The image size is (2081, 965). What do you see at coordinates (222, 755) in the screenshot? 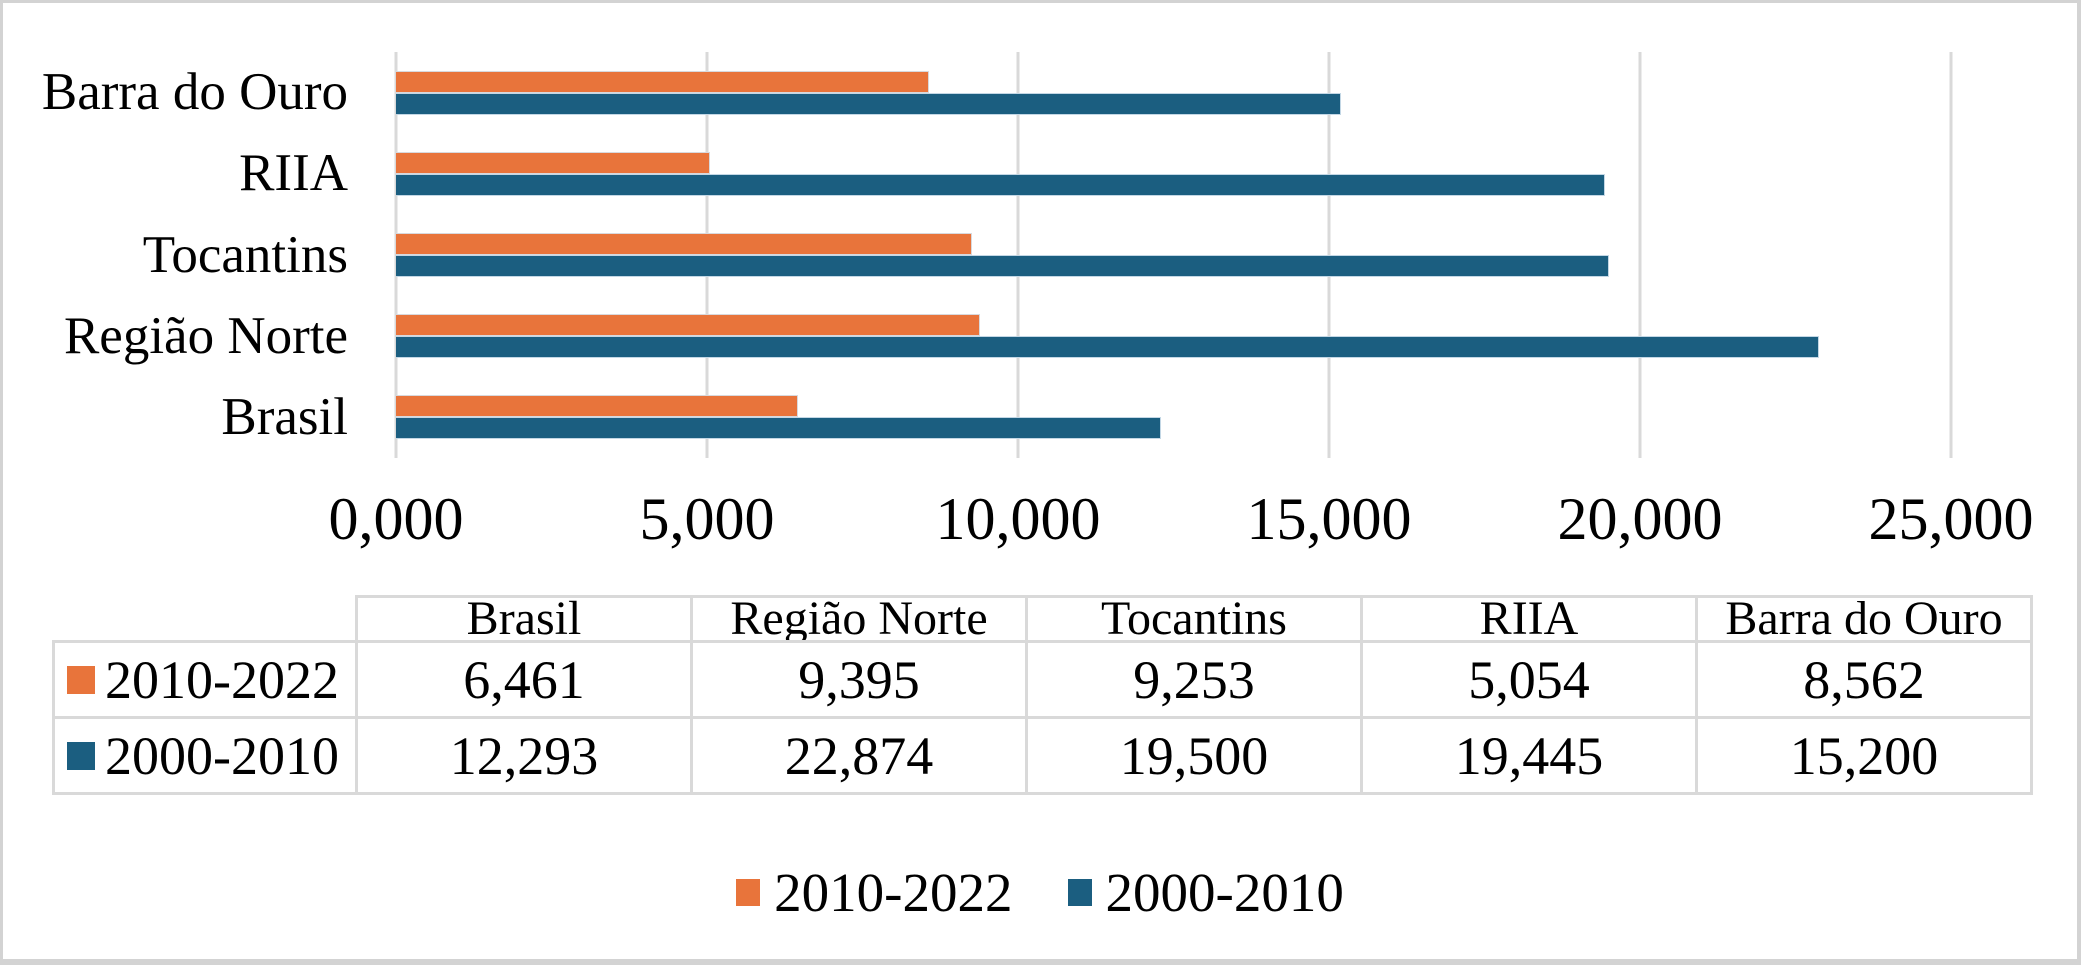
I see `table-row-label-text: 2000-2010` at bounding box center [222, 755].